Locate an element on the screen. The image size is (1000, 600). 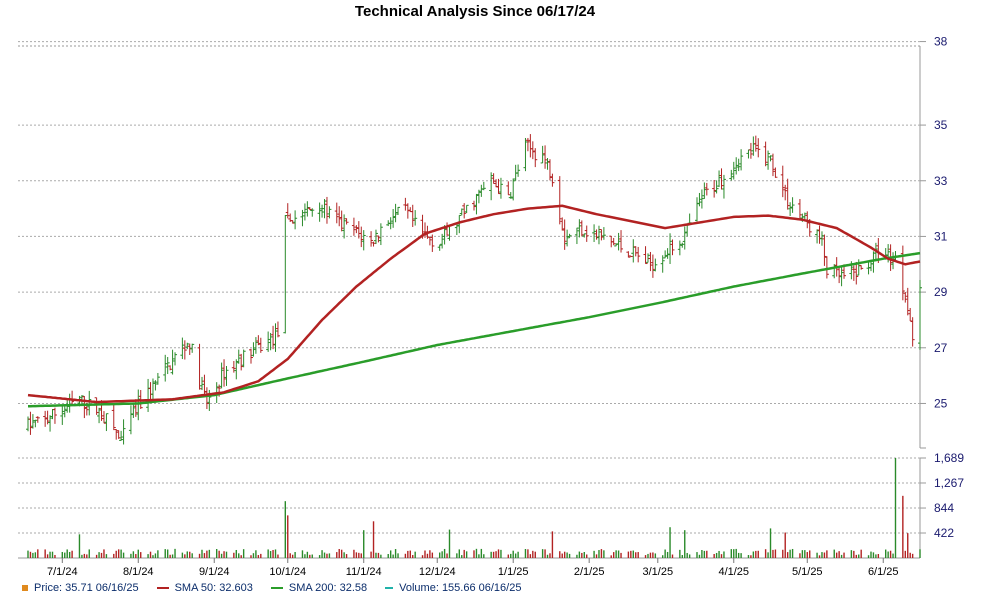
sma200-swatch-icon is located at coordinates (276, 588).